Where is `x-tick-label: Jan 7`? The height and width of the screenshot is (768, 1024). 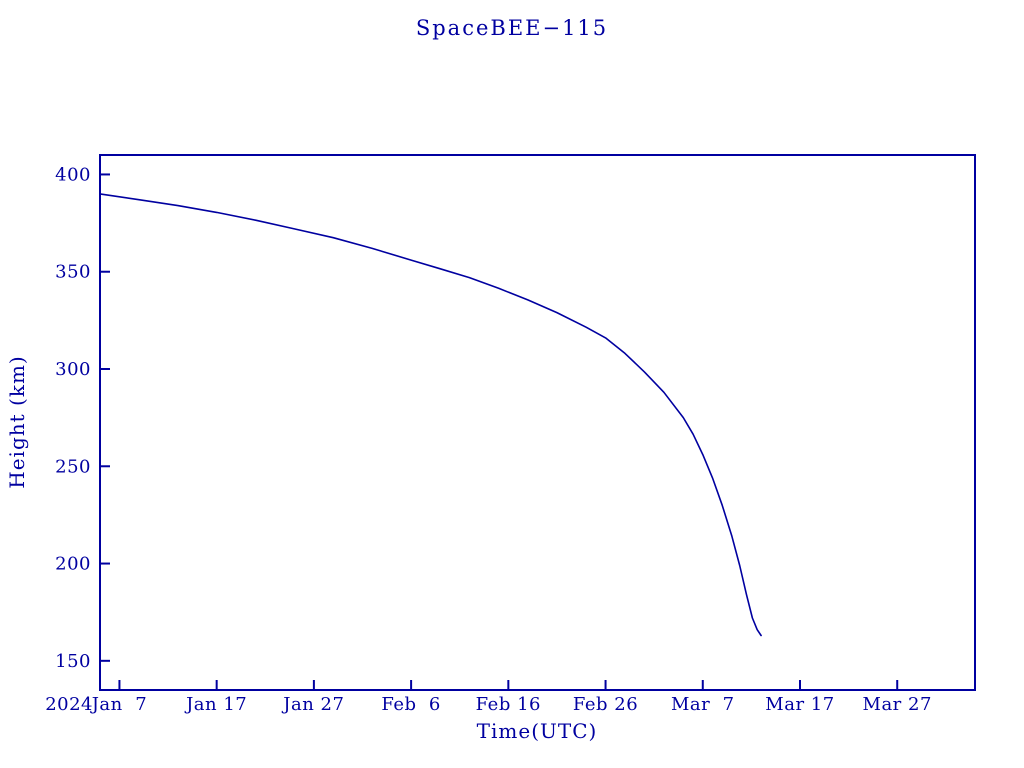 x-tick-label: Jan 7 is located at coordinates (118, 704).